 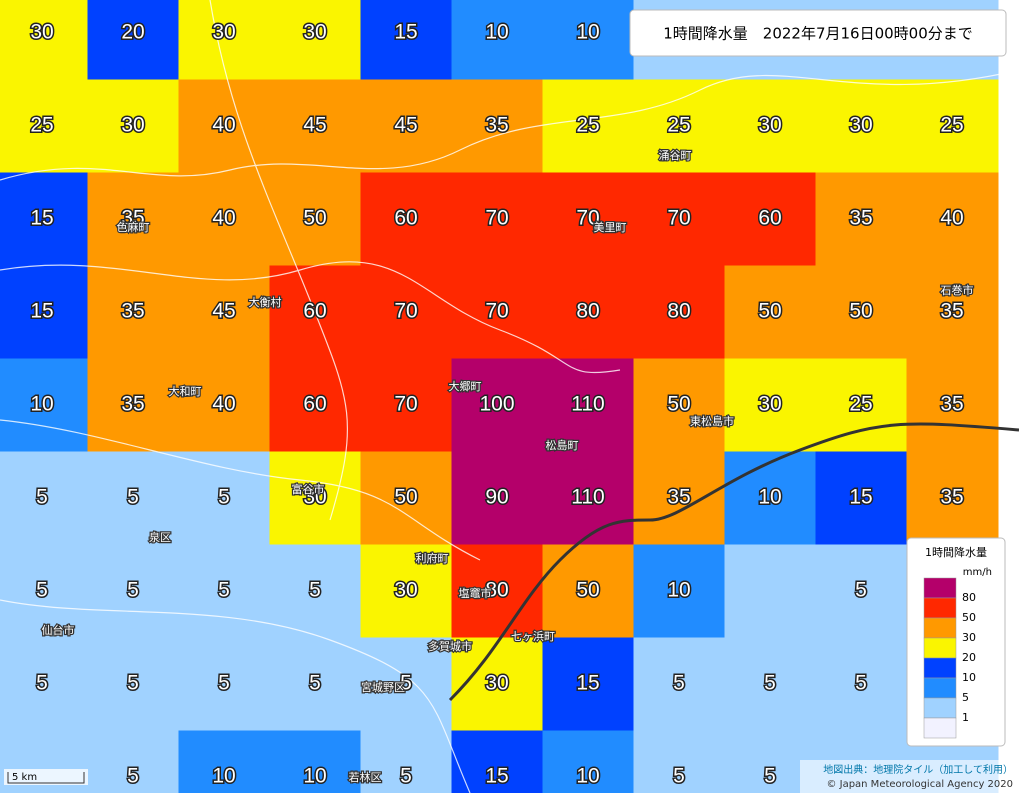 I want to click on rain-value: 20, so click(x=132, y=32).